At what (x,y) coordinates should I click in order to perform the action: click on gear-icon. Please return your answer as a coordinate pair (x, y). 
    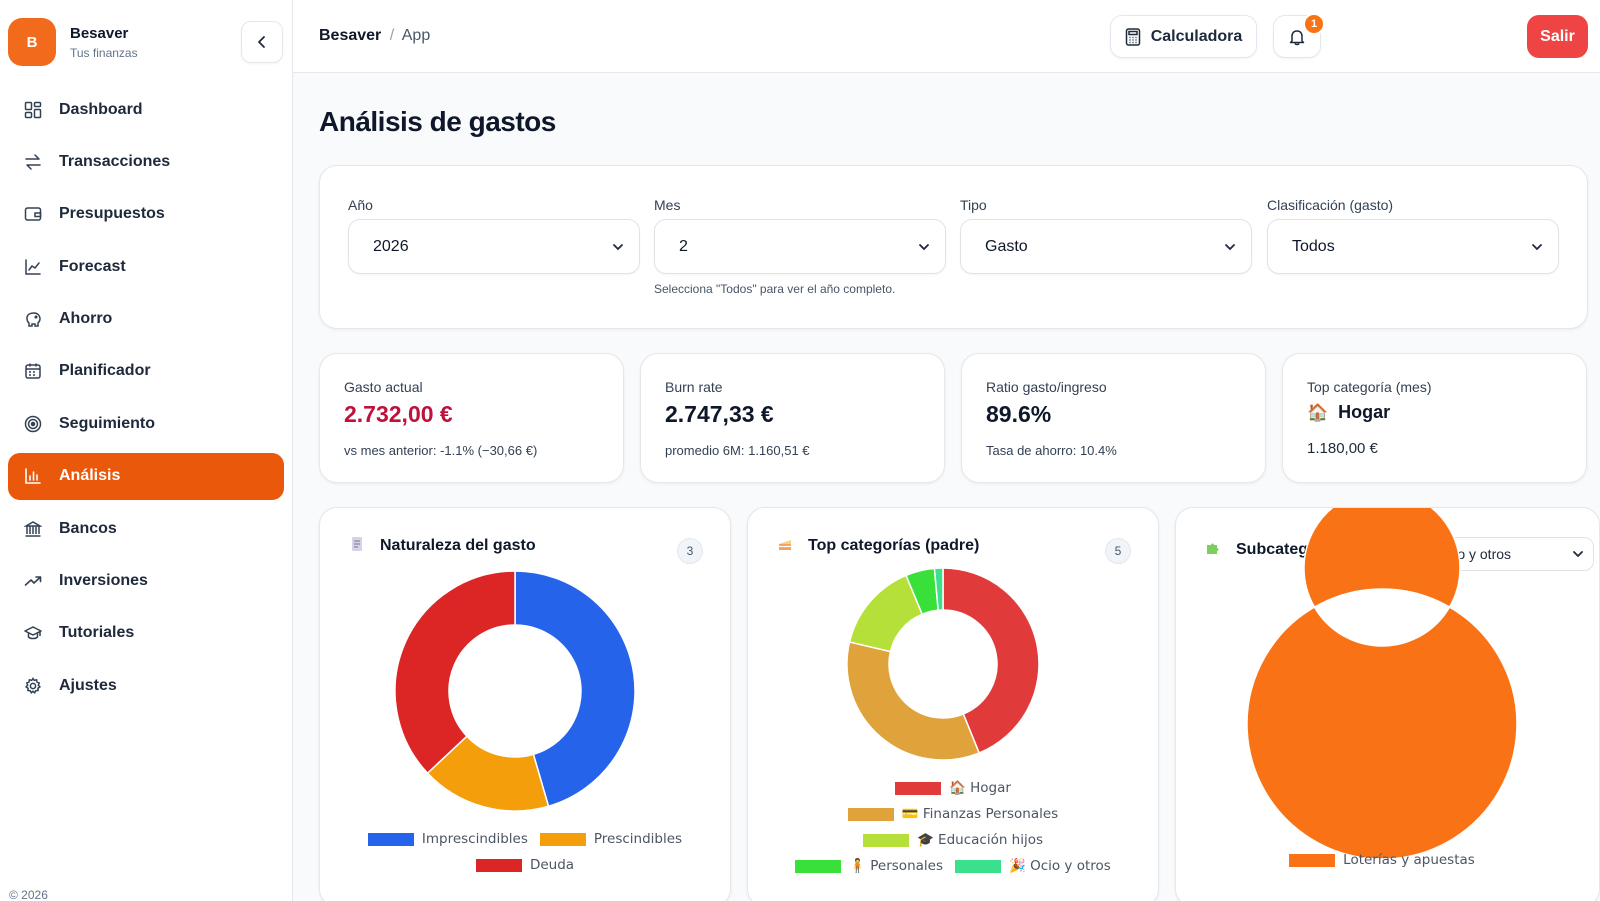
    Looking at the image, I should click on (33, 686).